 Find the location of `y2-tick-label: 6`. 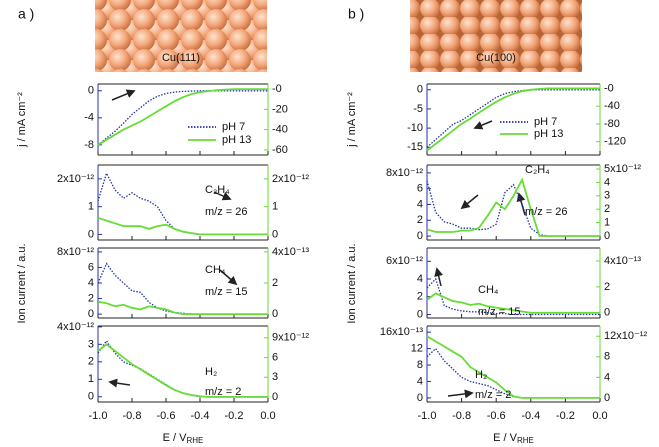

y2-tick-label: 6 is located at coordinates (275, 357).